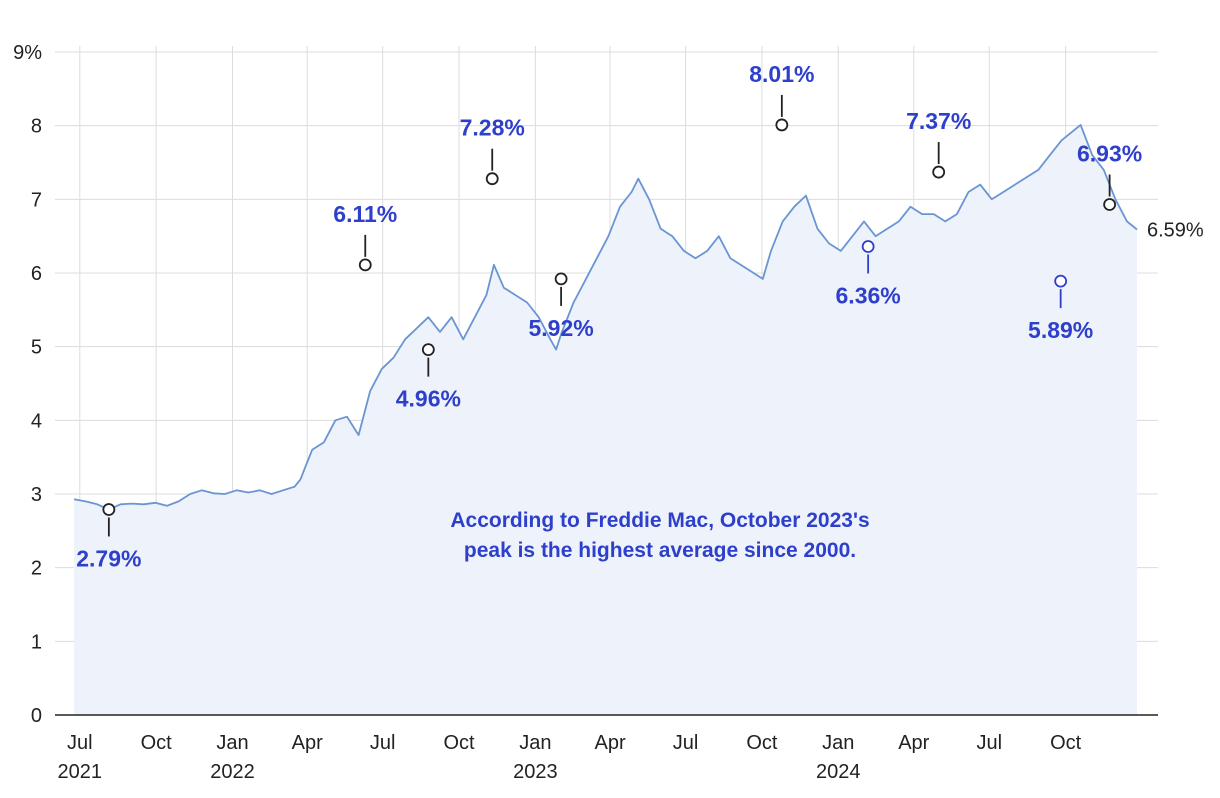 This screenshot has width=1220, height=798. What do you see at coordinates (560, 328) in the screenshot?
I see `annotation-label: 5.92%` at bounding box center [560, 328].